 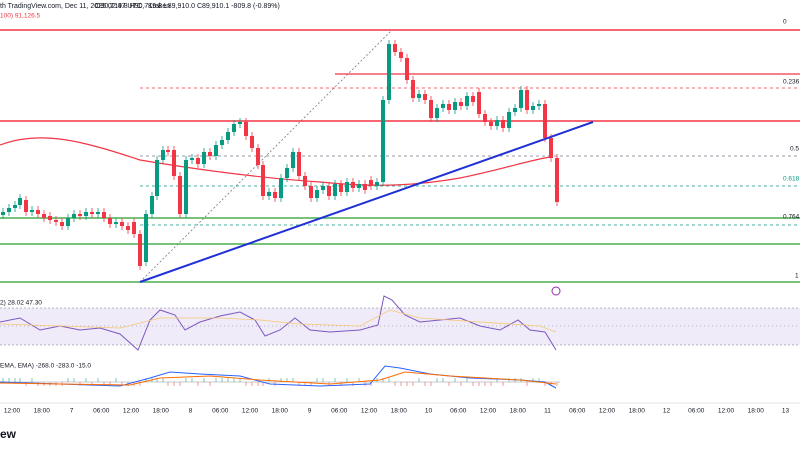 I want to click on fib-label: 0.5, so click(x=794, y=149).